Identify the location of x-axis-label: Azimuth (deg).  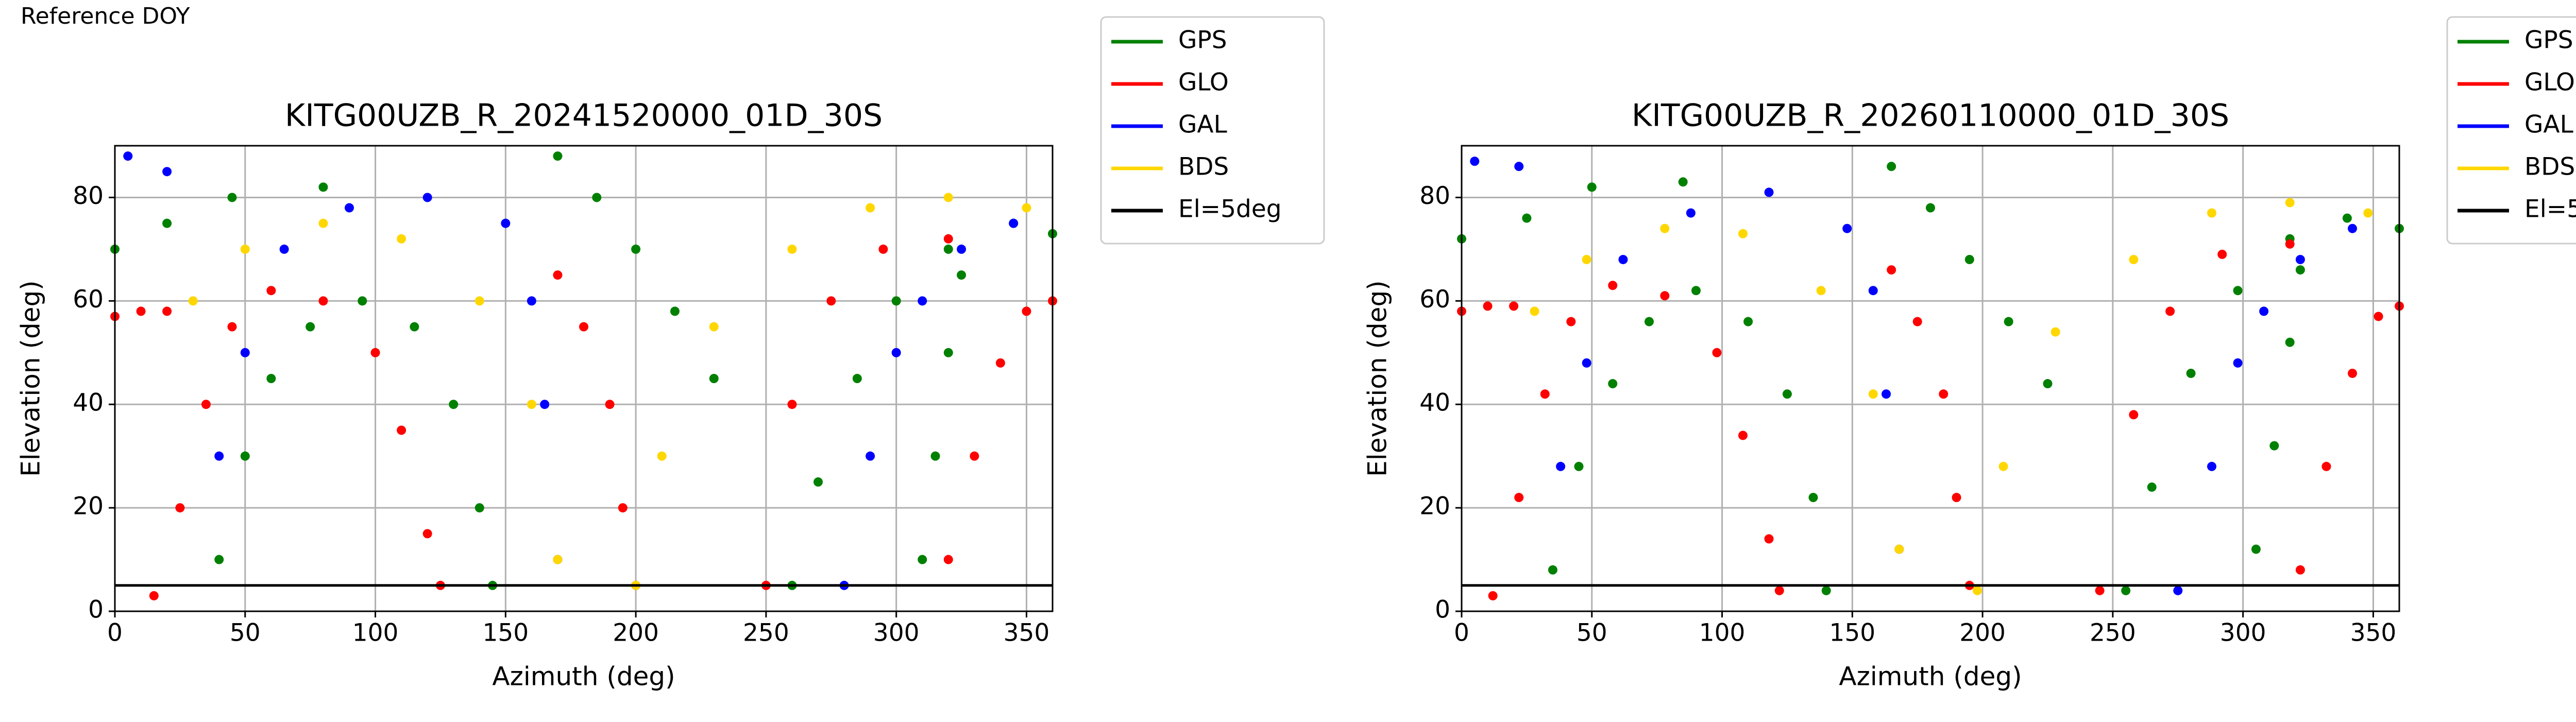
(1930, 677).